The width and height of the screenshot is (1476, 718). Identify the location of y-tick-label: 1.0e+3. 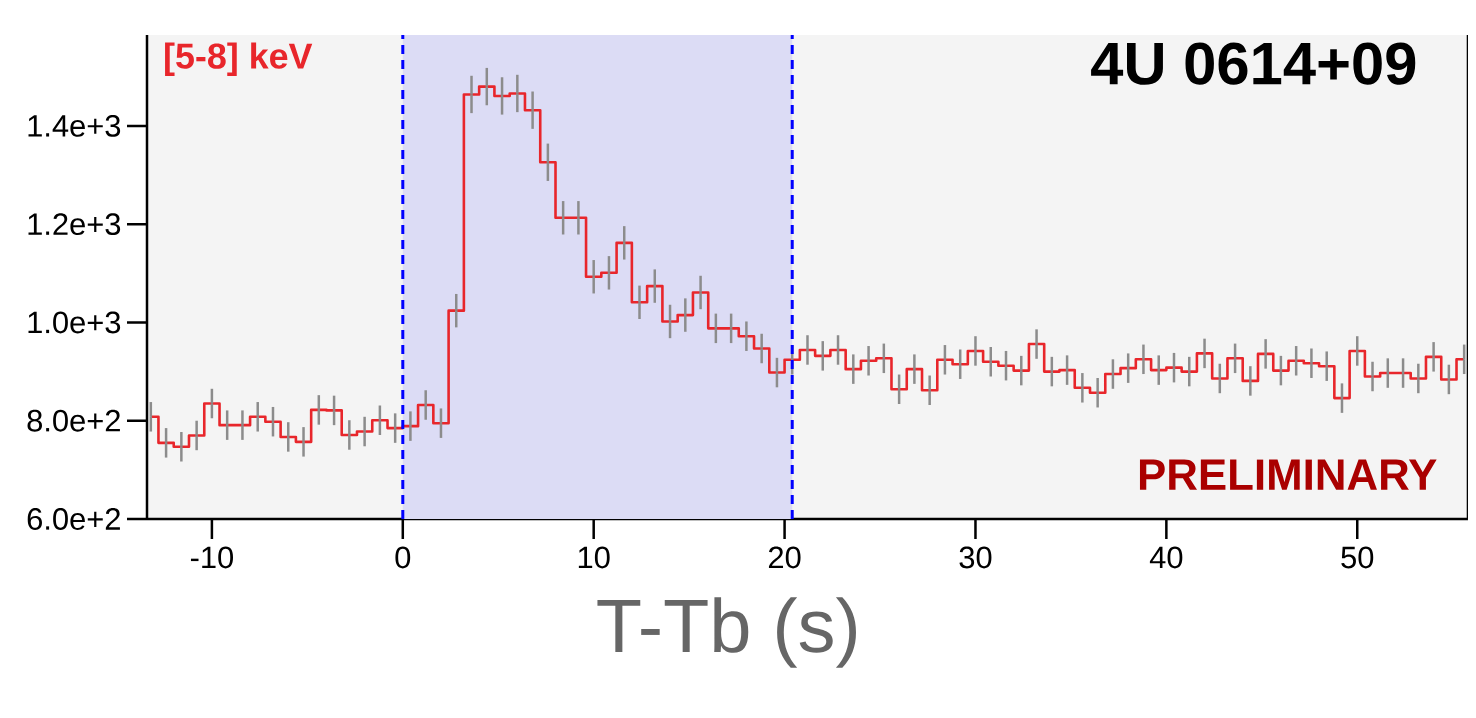
(74, 322).